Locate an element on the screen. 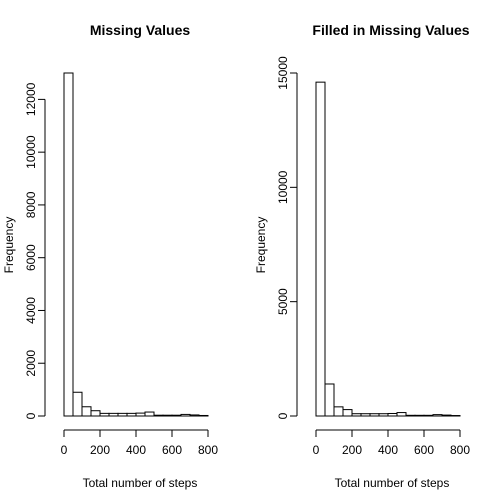 The width and height of the screenshot is (504, 504). y-tick-label: 5000 is located at coordinates (283, 301).